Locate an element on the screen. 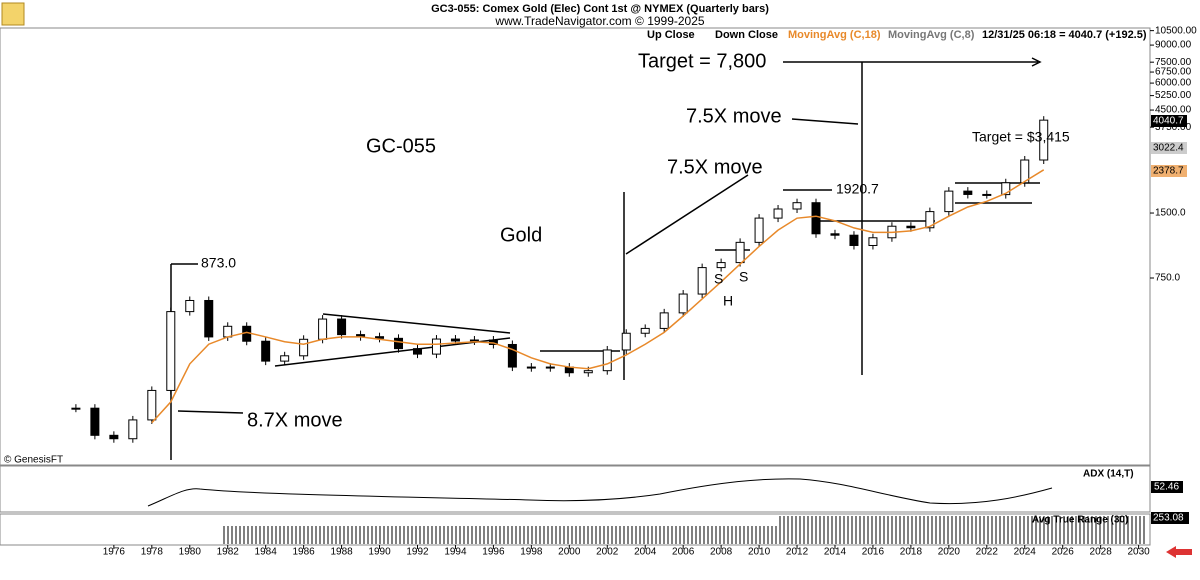  x-tick-label: 2010 is located at coordinates (759, 552).